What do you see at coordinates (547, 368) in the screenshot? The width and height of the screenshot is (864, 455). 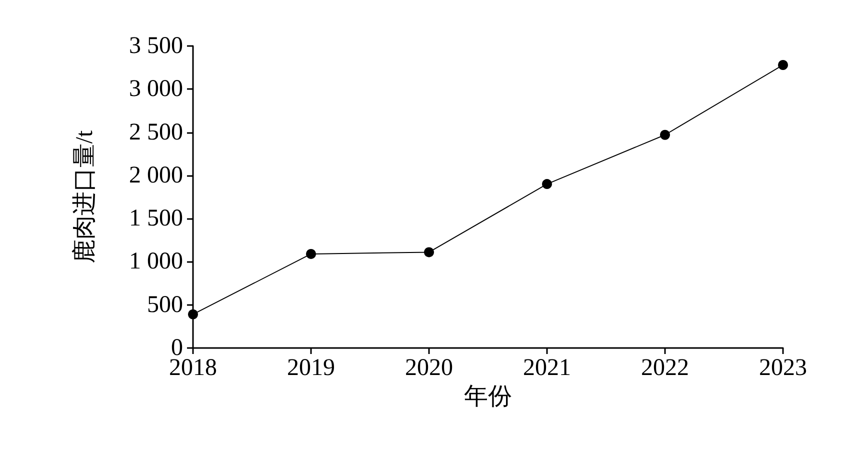 I see `x-tick-label: 2021` at bounding box center [547, 368].